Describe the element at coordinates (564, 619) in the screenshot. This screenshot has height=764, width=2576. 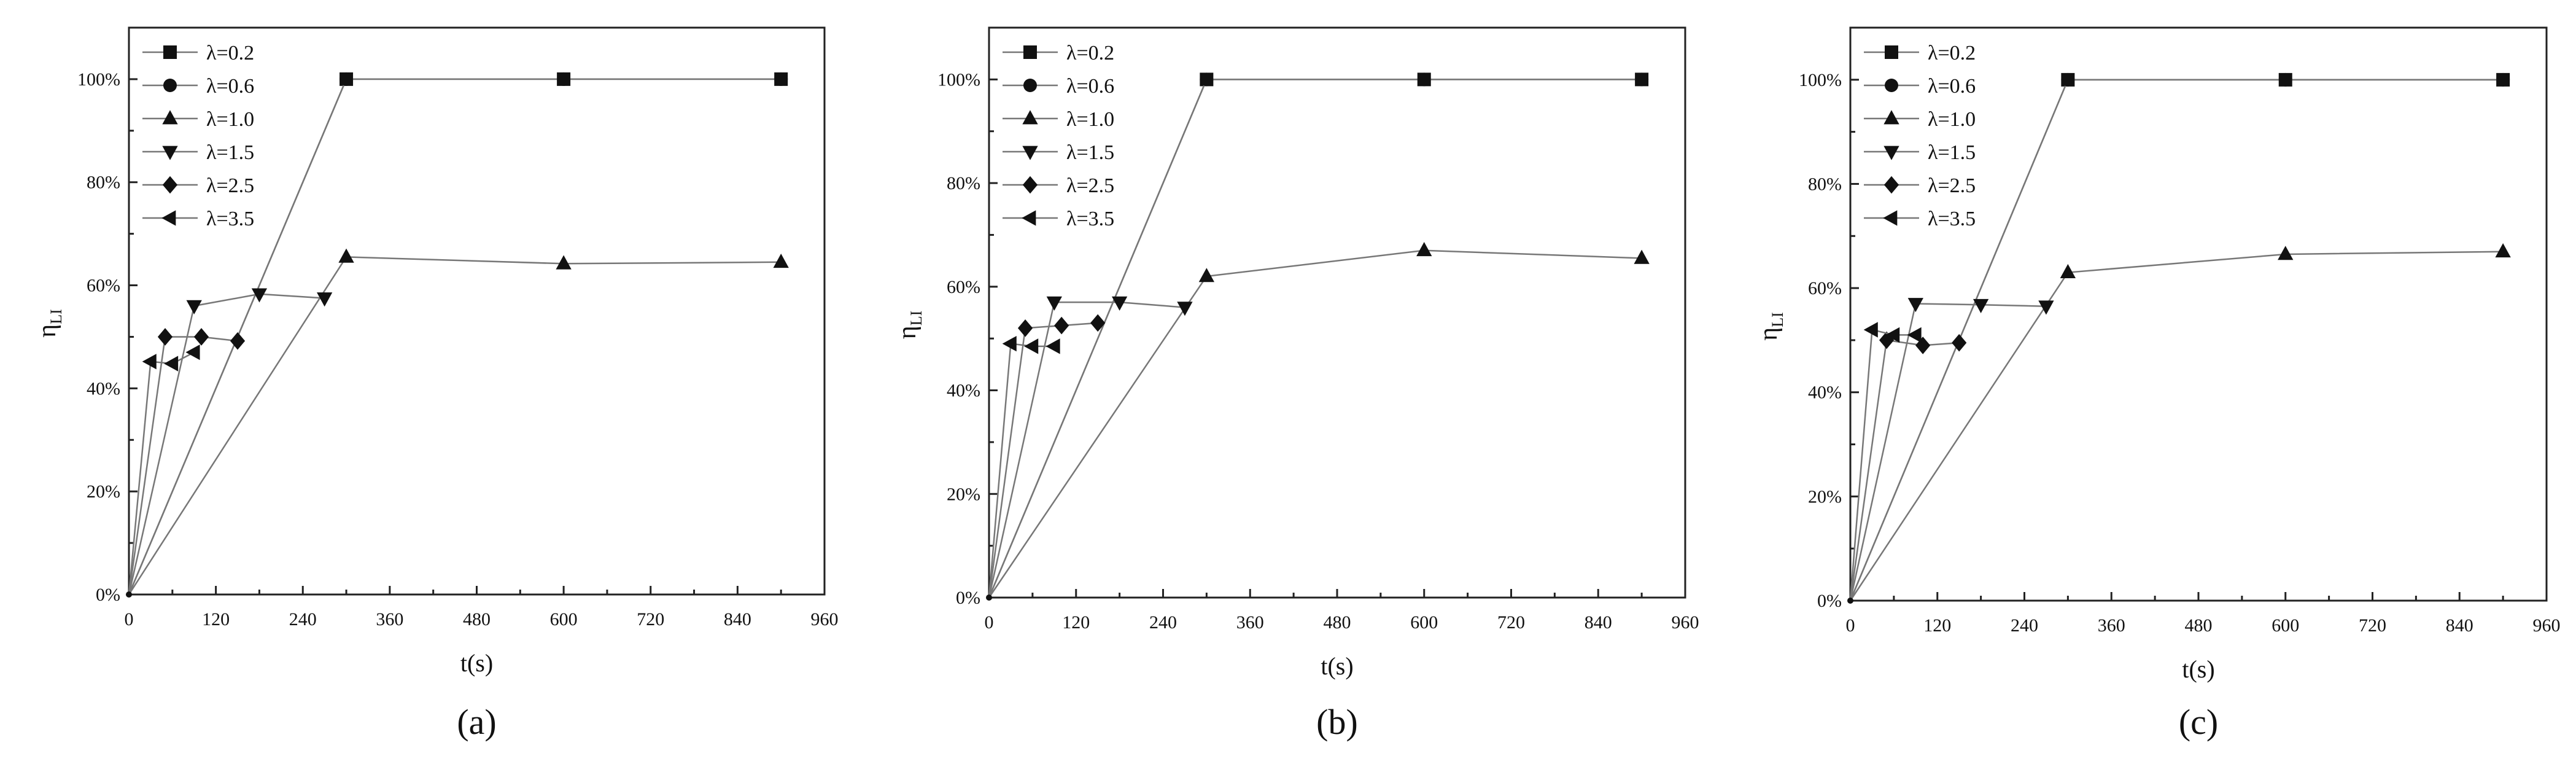
I see `x-tick-label: 600` at that location.